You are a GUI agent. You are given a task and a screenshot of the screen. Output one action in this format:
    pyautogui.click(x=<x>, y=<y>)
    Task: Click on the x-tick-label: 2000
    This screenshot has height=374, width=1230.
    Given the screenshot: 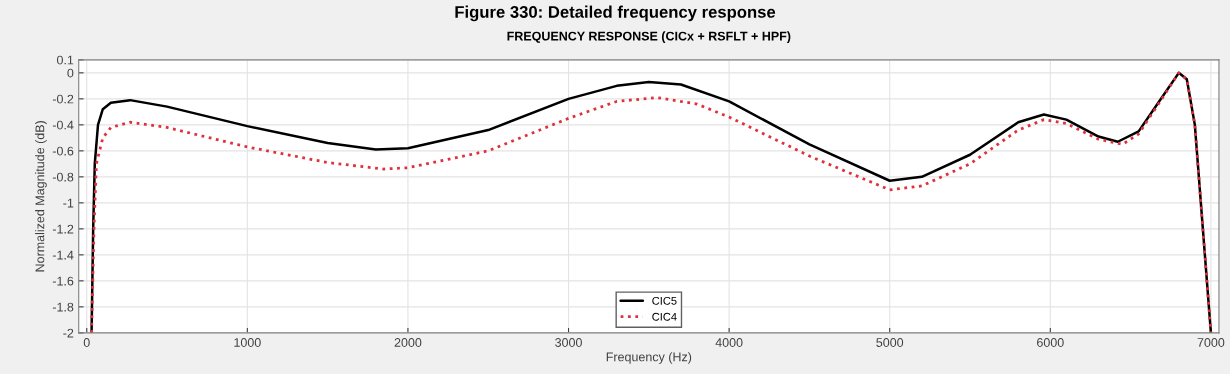 What is the action you would take?
    pyautogui.click(x=408, y=342)
    